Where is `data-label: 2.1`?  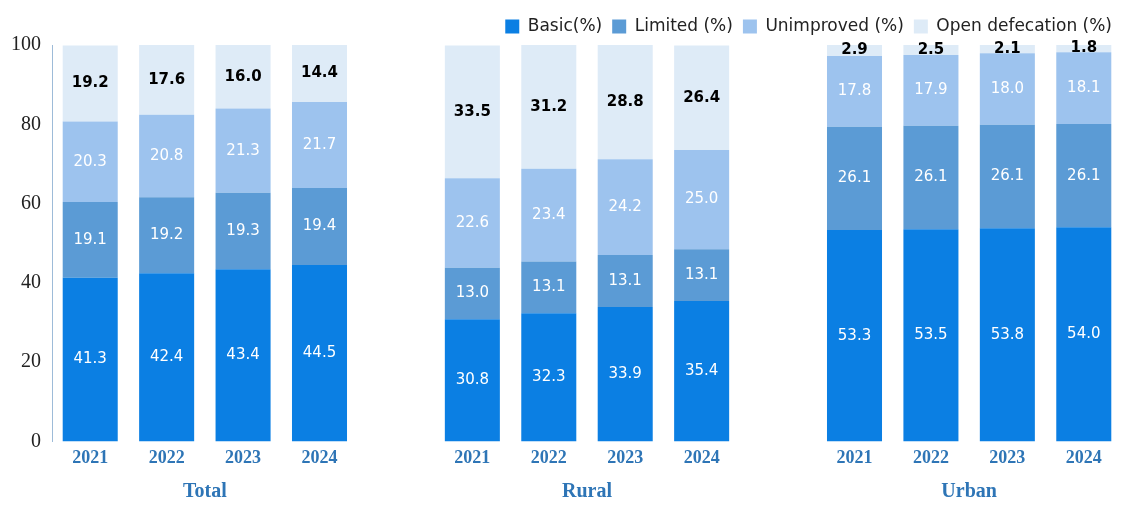 data-label: 2.1 is located at coordinates (1007, 48).